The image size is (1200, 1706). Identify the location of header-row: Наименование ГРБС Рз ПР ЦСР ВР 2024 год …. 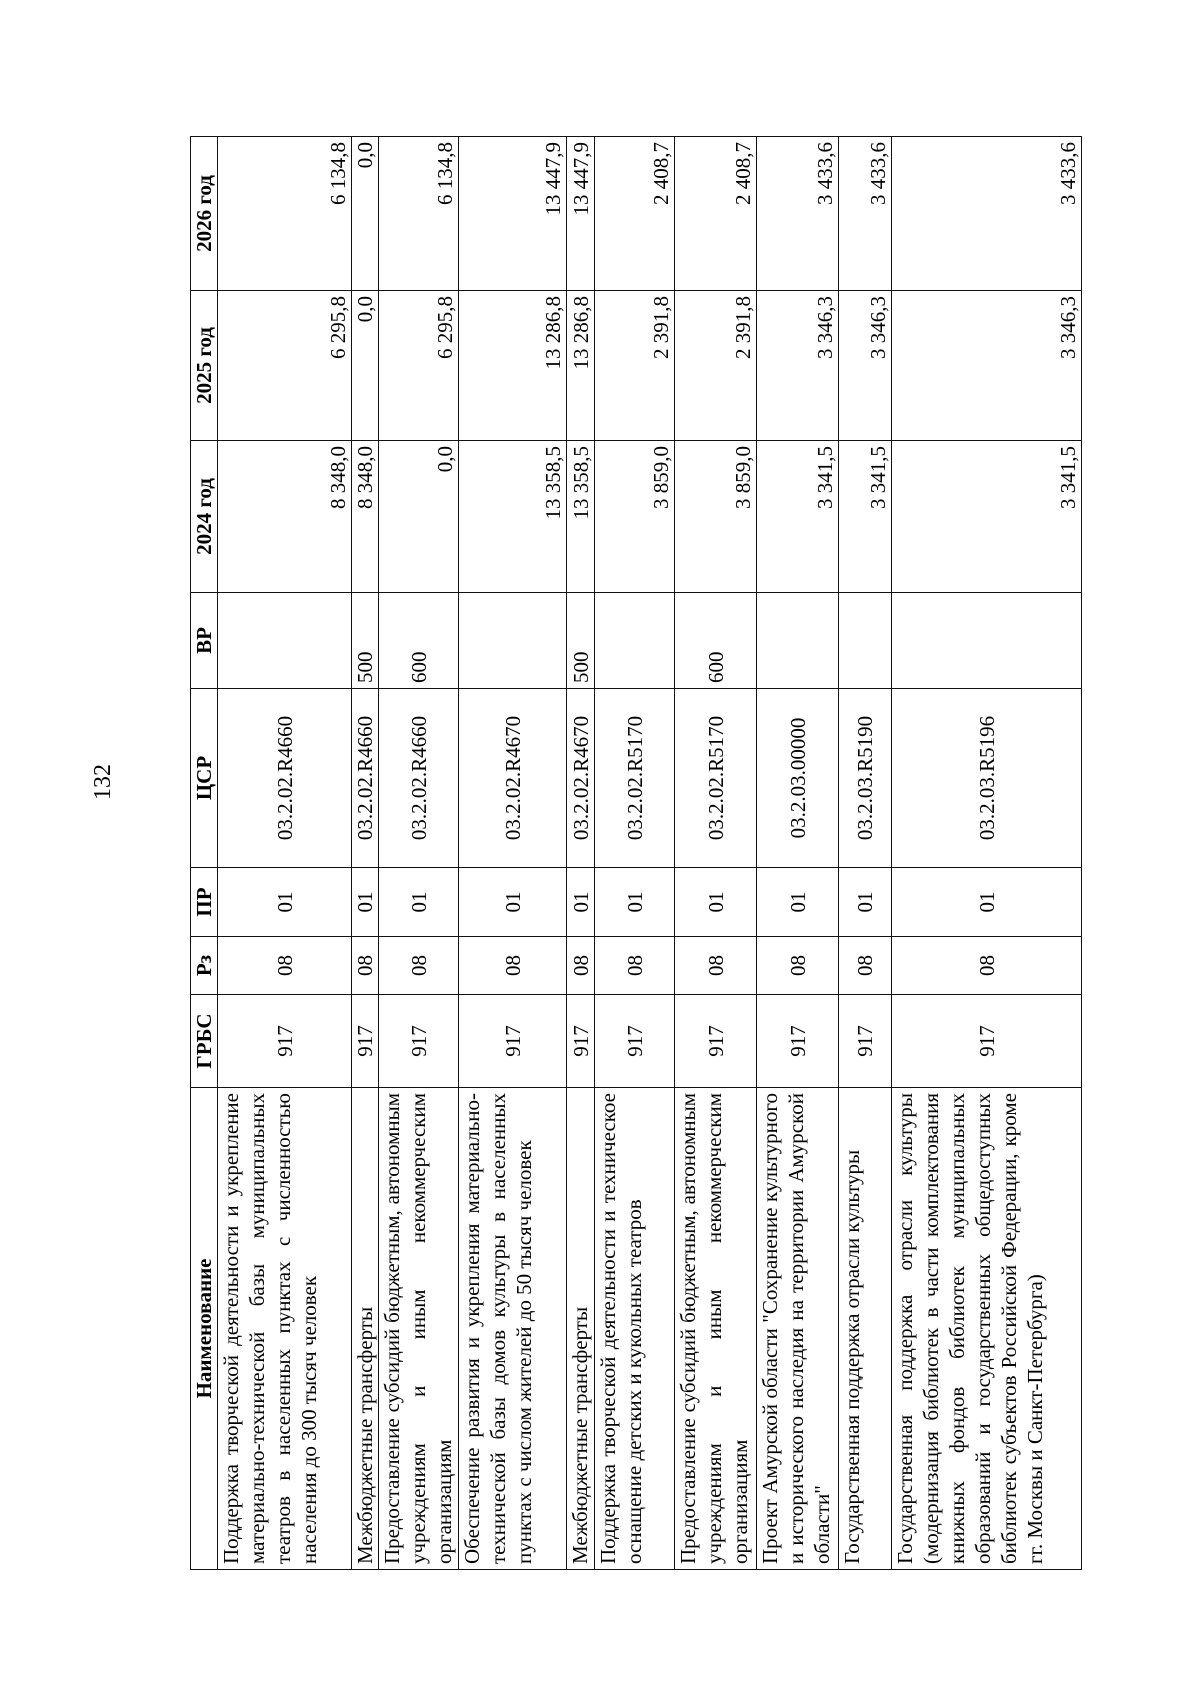
(204, 853).